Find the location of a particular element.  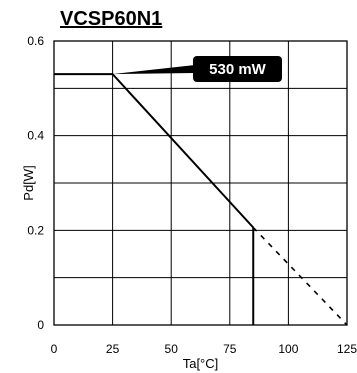

x-tick-label-0: 0 is located at coordinates (54, 349).